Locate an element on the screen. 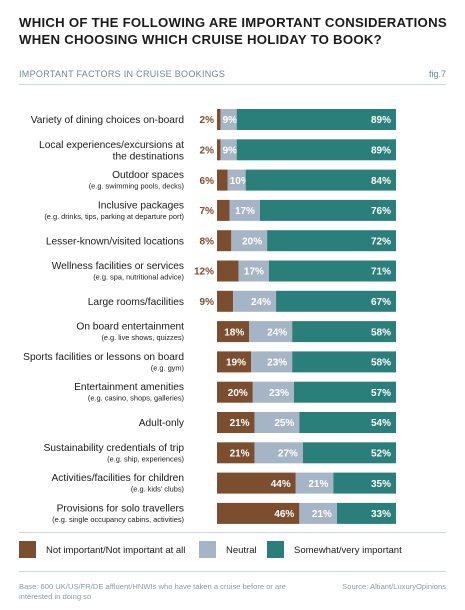 The height and width of the screenshot is (610, 465). category-label: Sports facilities or lessons on board is located at coordinates (103, 357).